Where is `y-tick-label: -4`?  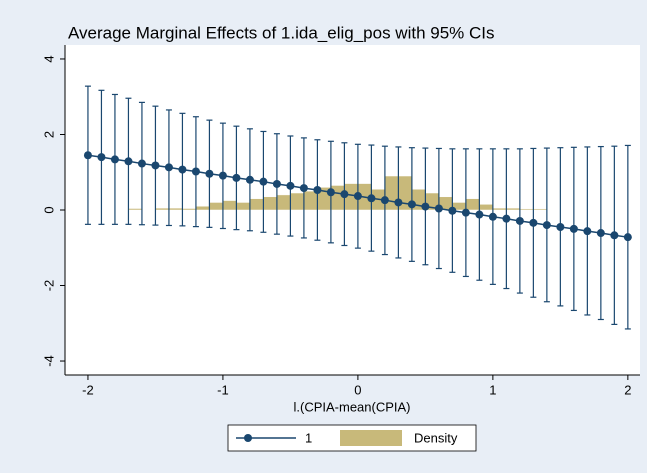
y-tick-label: -4 is located at coordinates (48, 361).